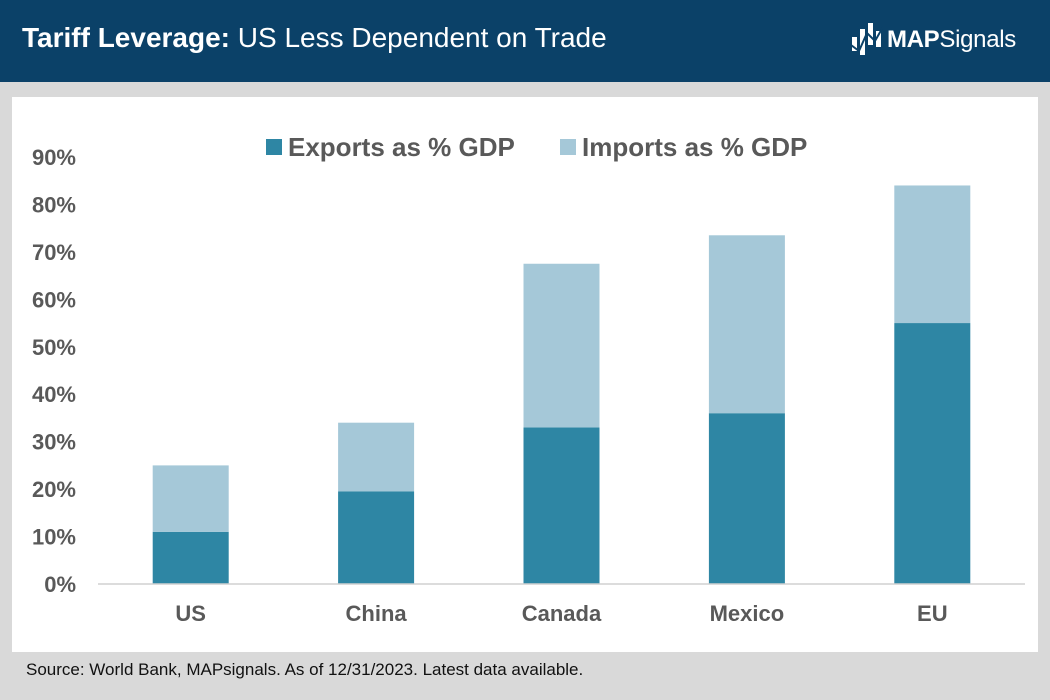 The width and height of the screenshot is (1050, 700). I want to click on y-tick-label: 90%, so click(54, 157).